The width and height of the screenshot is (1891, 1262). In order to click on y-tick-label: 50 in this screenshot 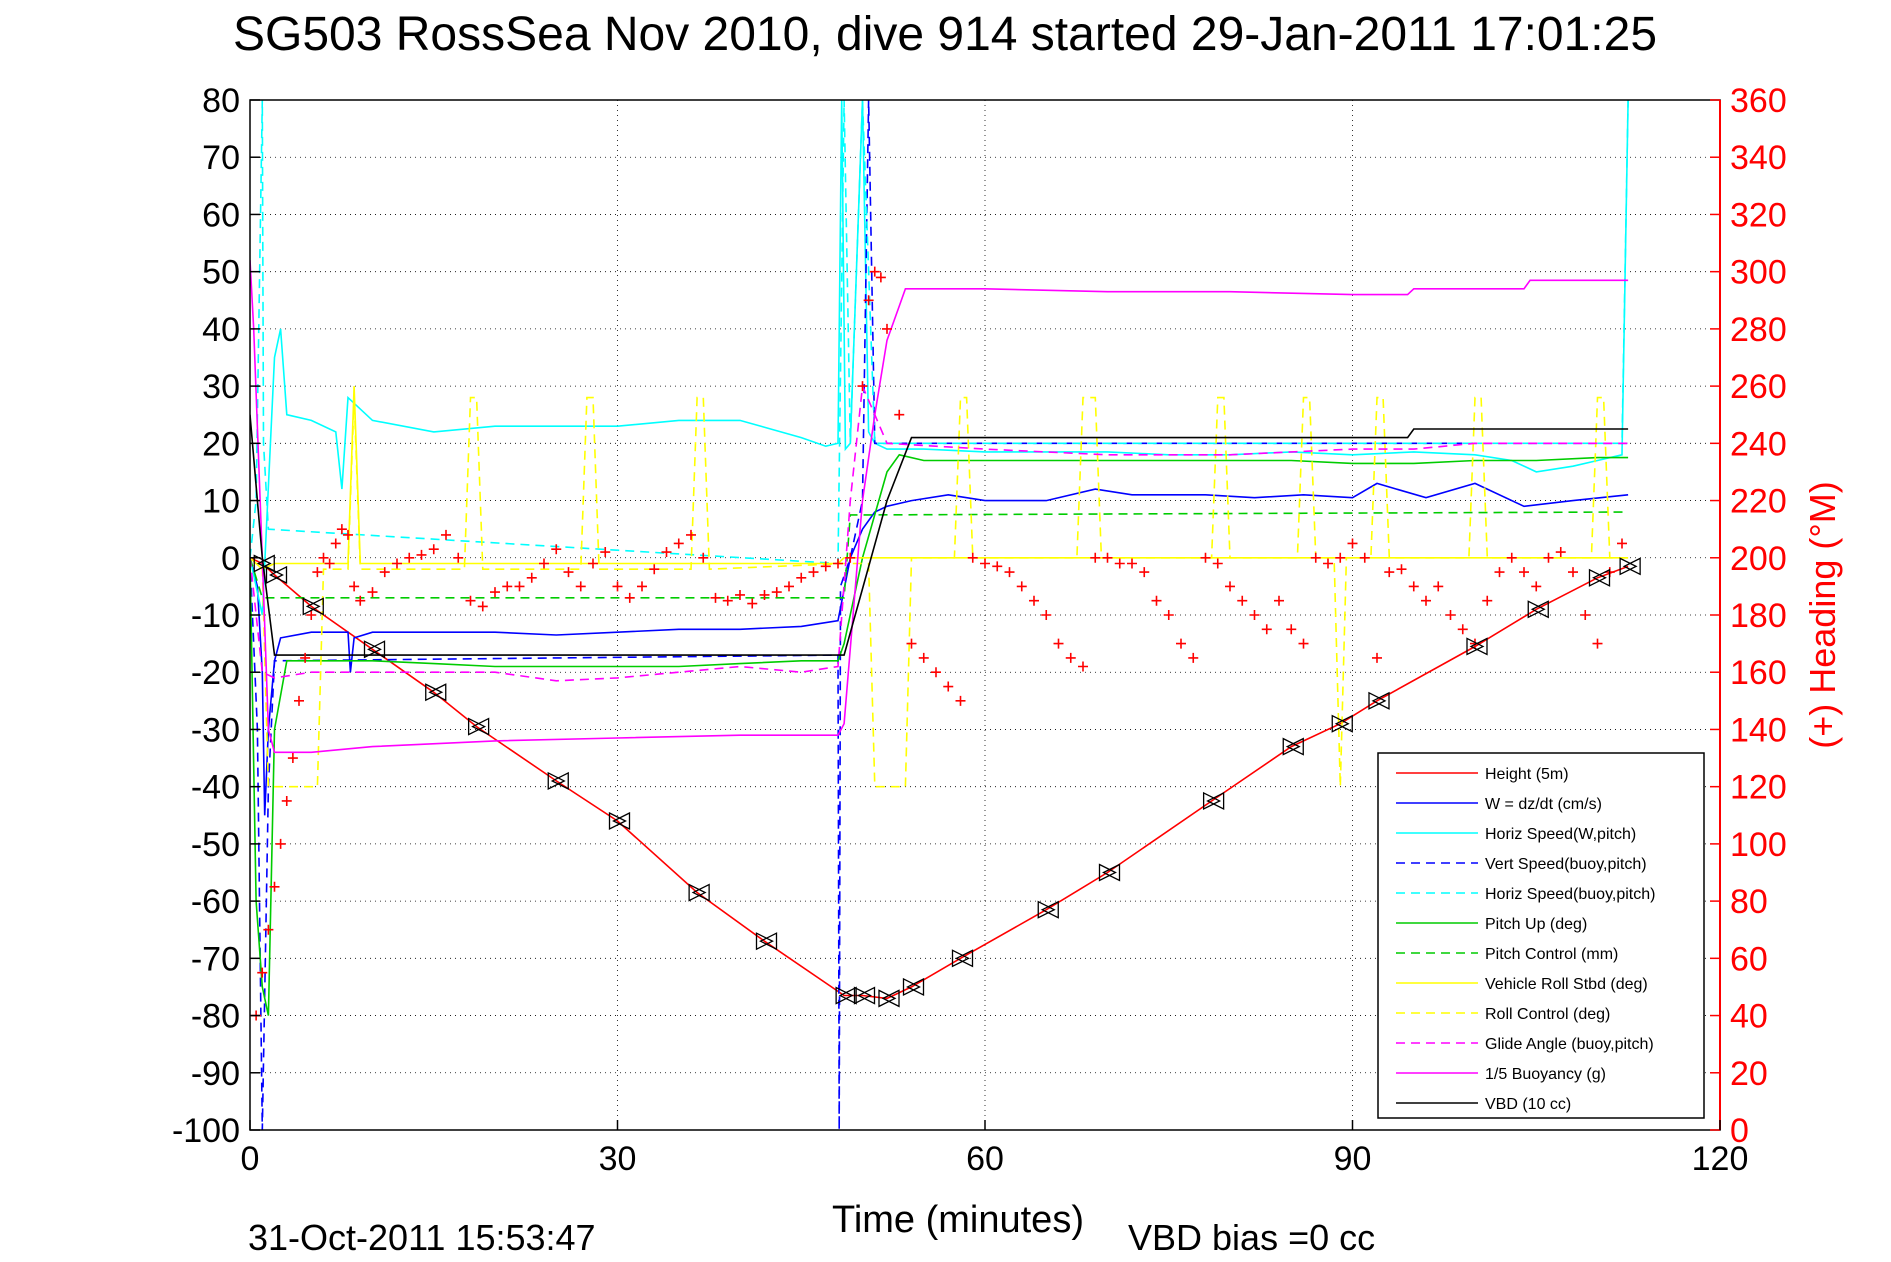, I will do `click(221, 273)`.